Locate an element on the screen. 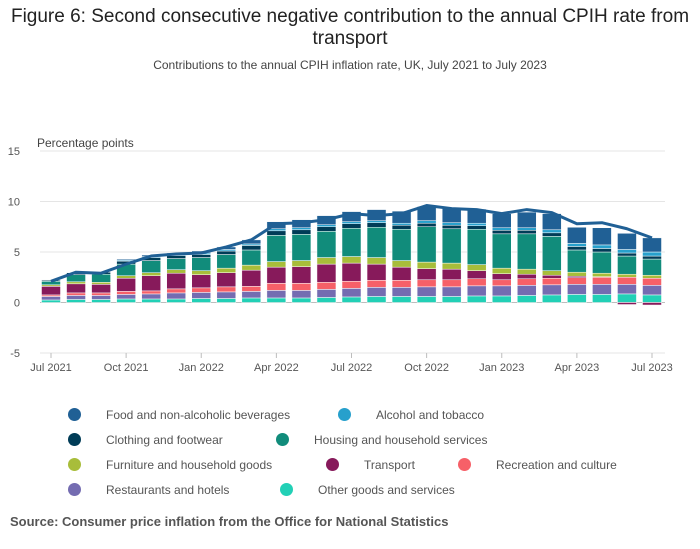 This screenshot has width=700, height=549. legend-label: Alcohol and tobacco is located at coordinates (430, 415).